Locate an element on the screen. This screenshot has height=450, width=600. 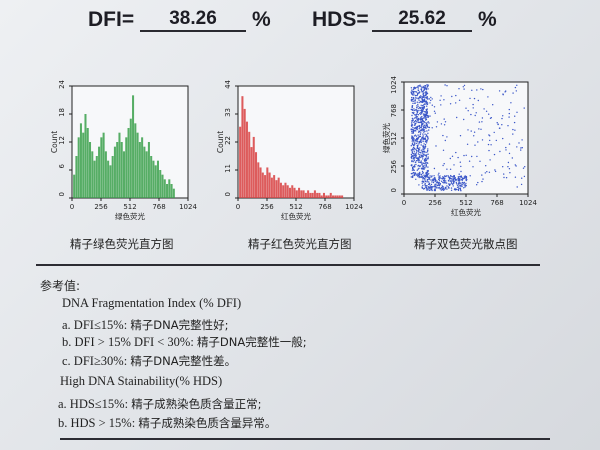
scatter-y-tick-label: 1024 is located at coordinates (394, 84).